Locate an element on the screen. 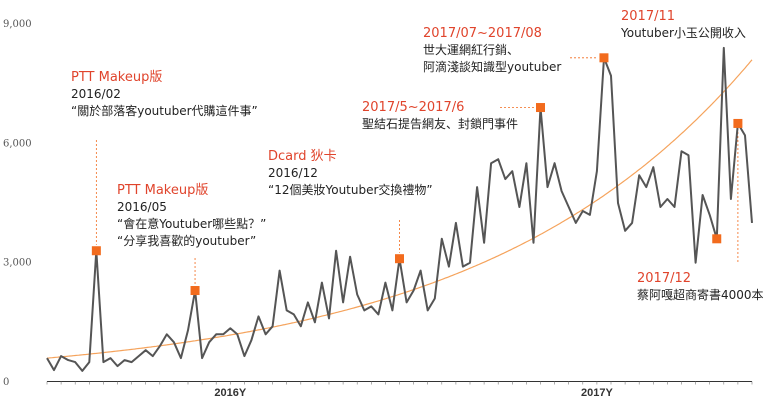 This screenshot has height=407, width=768. annotation-5: 2017/07~2017/08 世大運網紅行銷、 阿滴淺談知識型youtuber is located at coordinates (492, 50).